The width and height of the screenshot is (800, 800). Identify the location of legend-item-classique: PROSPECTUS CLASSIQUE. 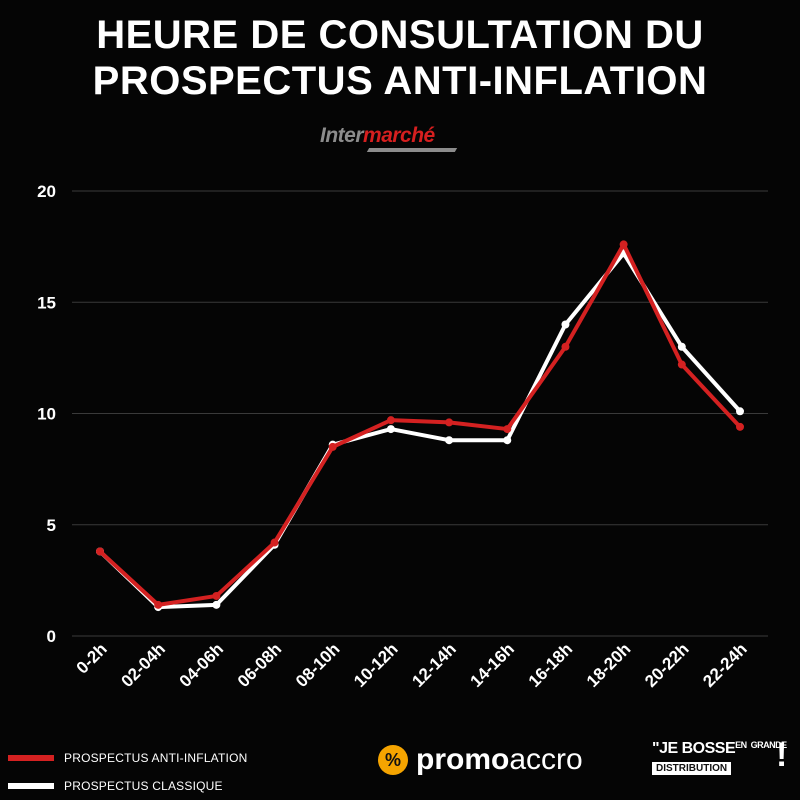
(127, 786).